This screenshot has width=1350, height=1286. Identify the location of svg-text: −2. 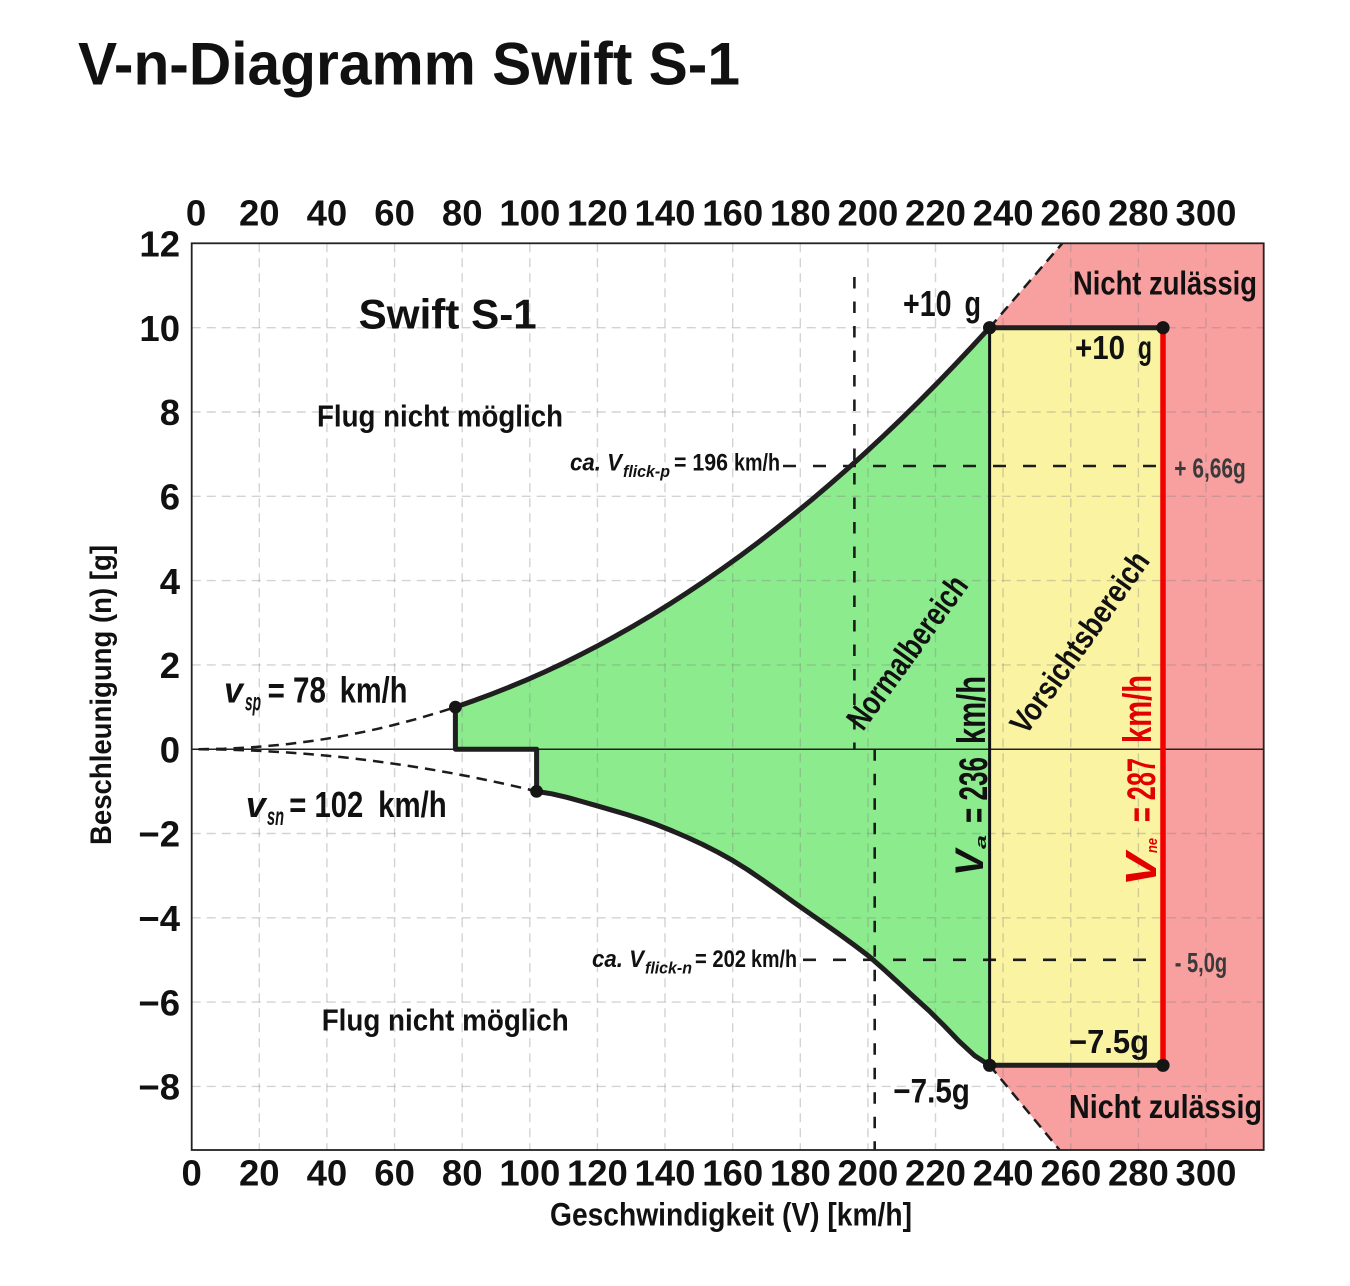
(159, 834).